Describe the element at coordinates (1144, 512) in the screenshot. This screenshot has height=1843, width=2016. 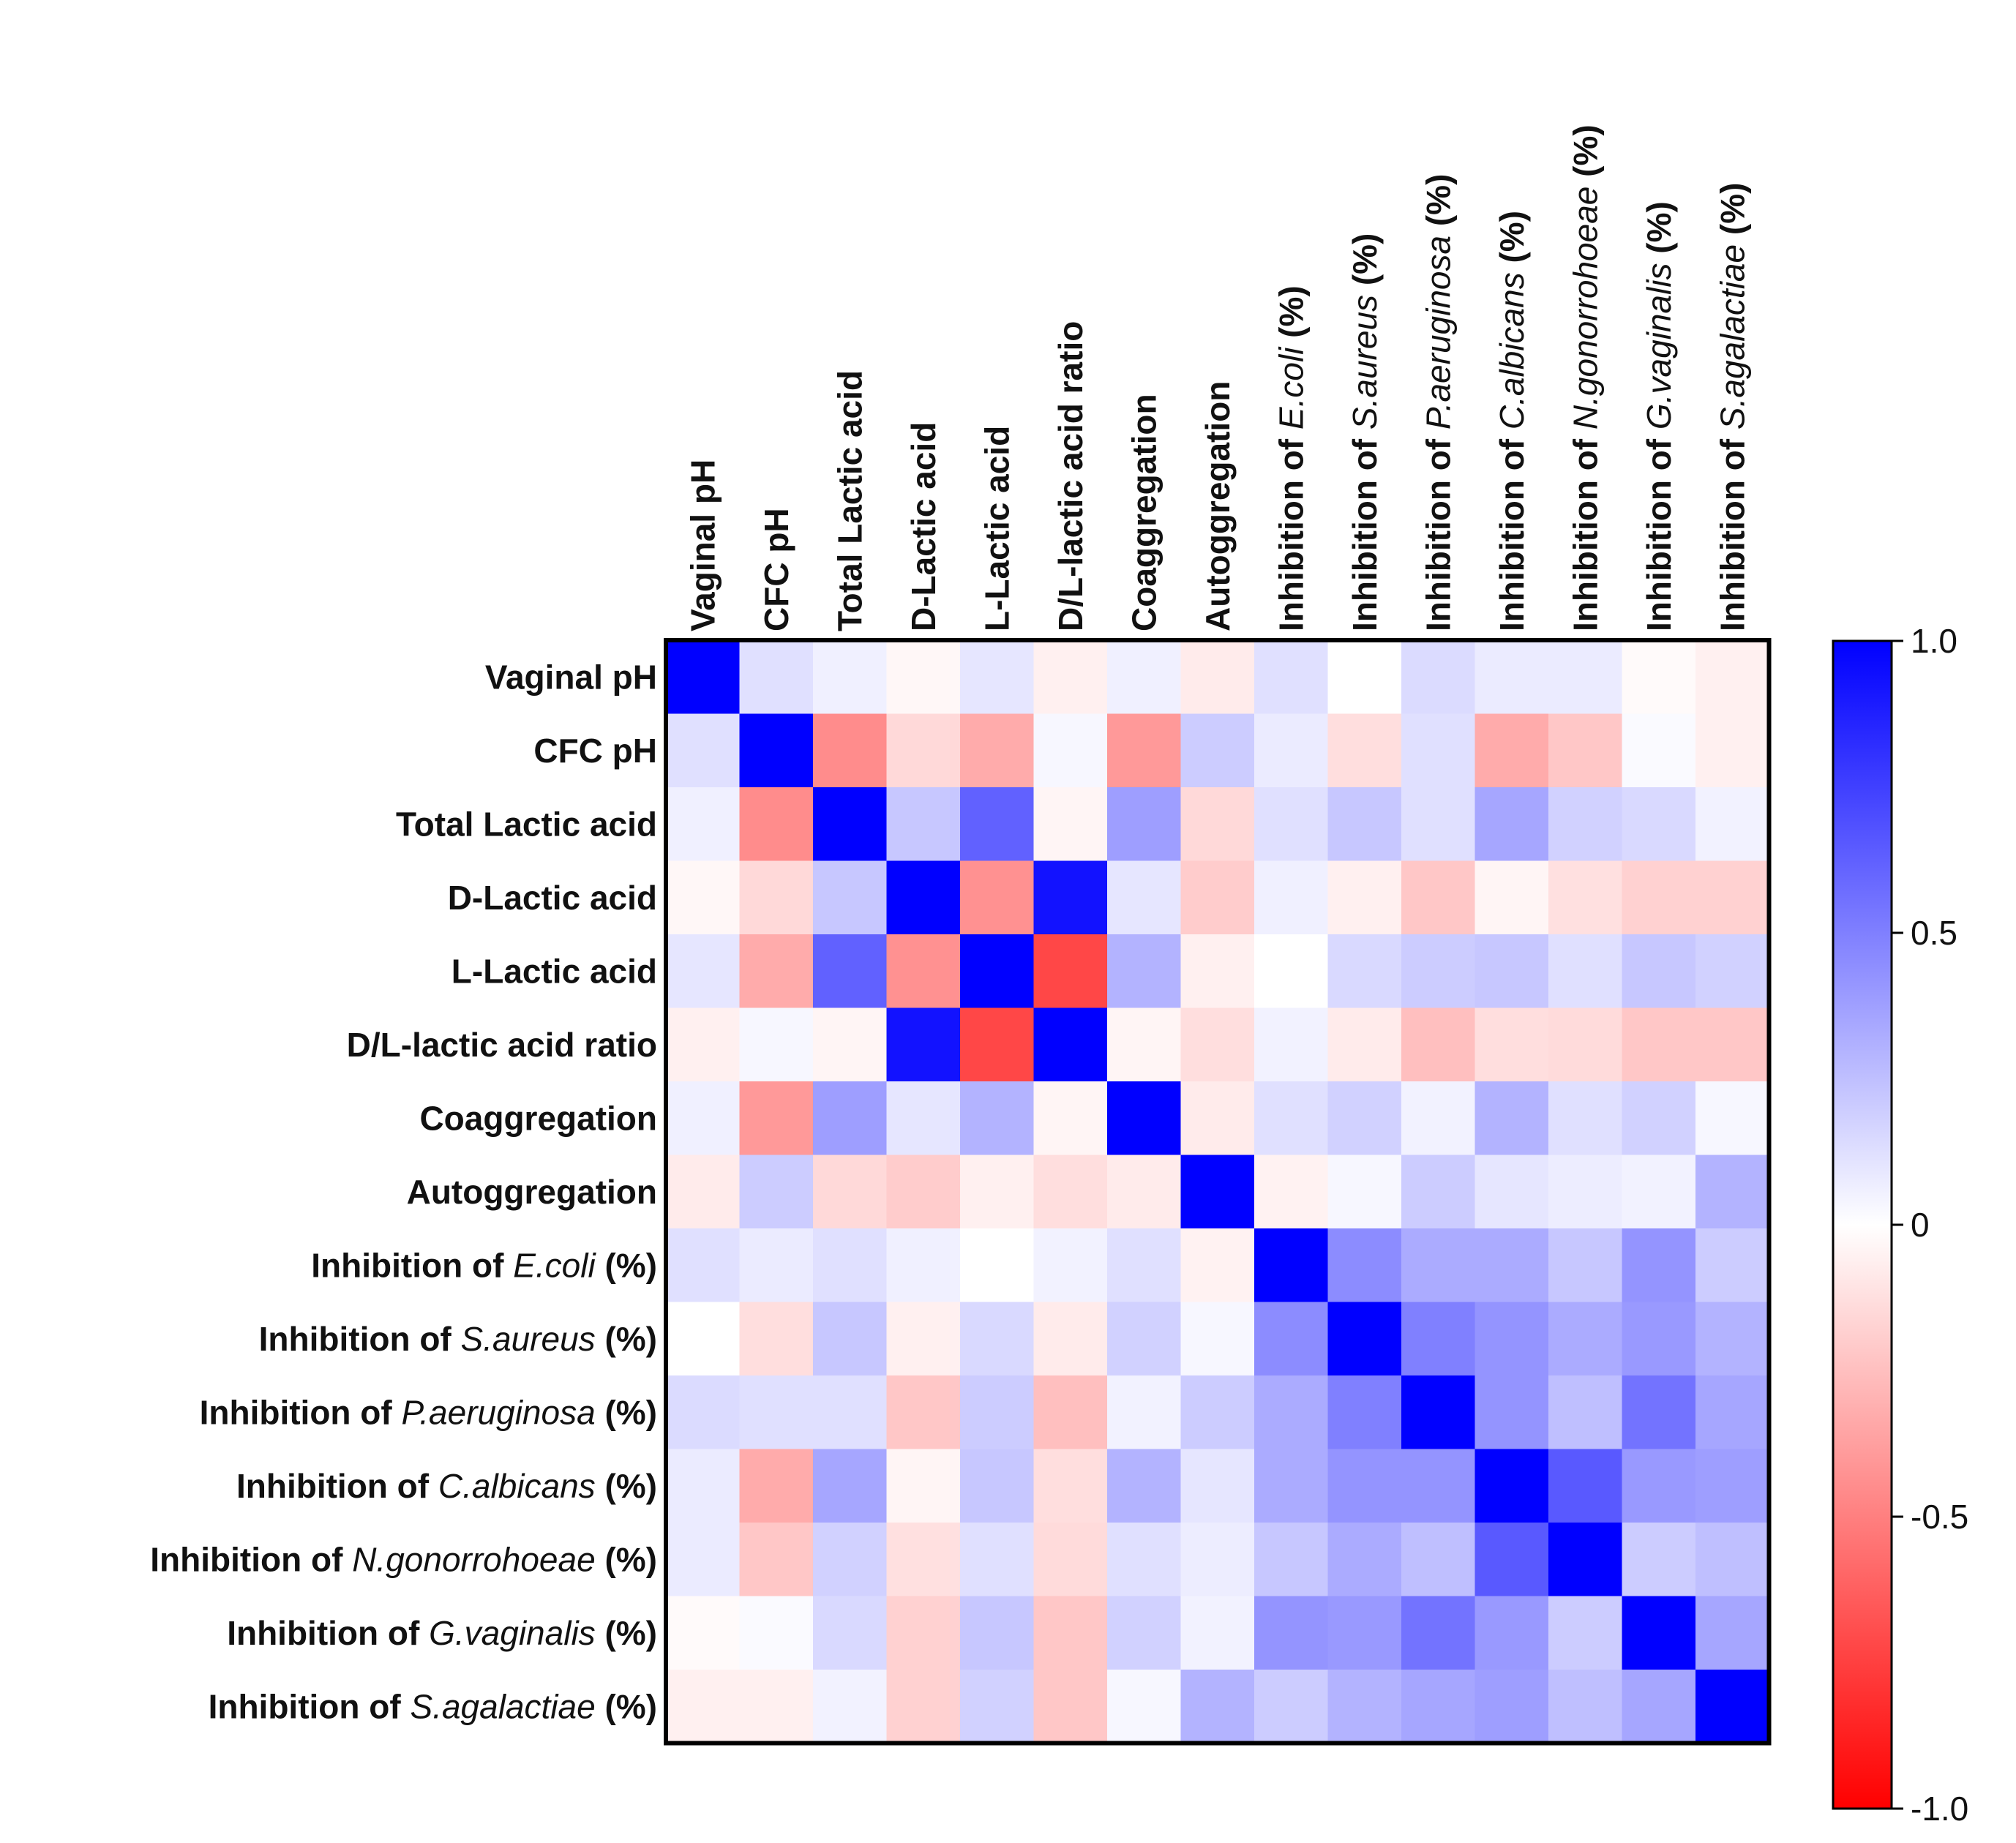
I see `column-label-label-prefix: Coaggregation` at that location.